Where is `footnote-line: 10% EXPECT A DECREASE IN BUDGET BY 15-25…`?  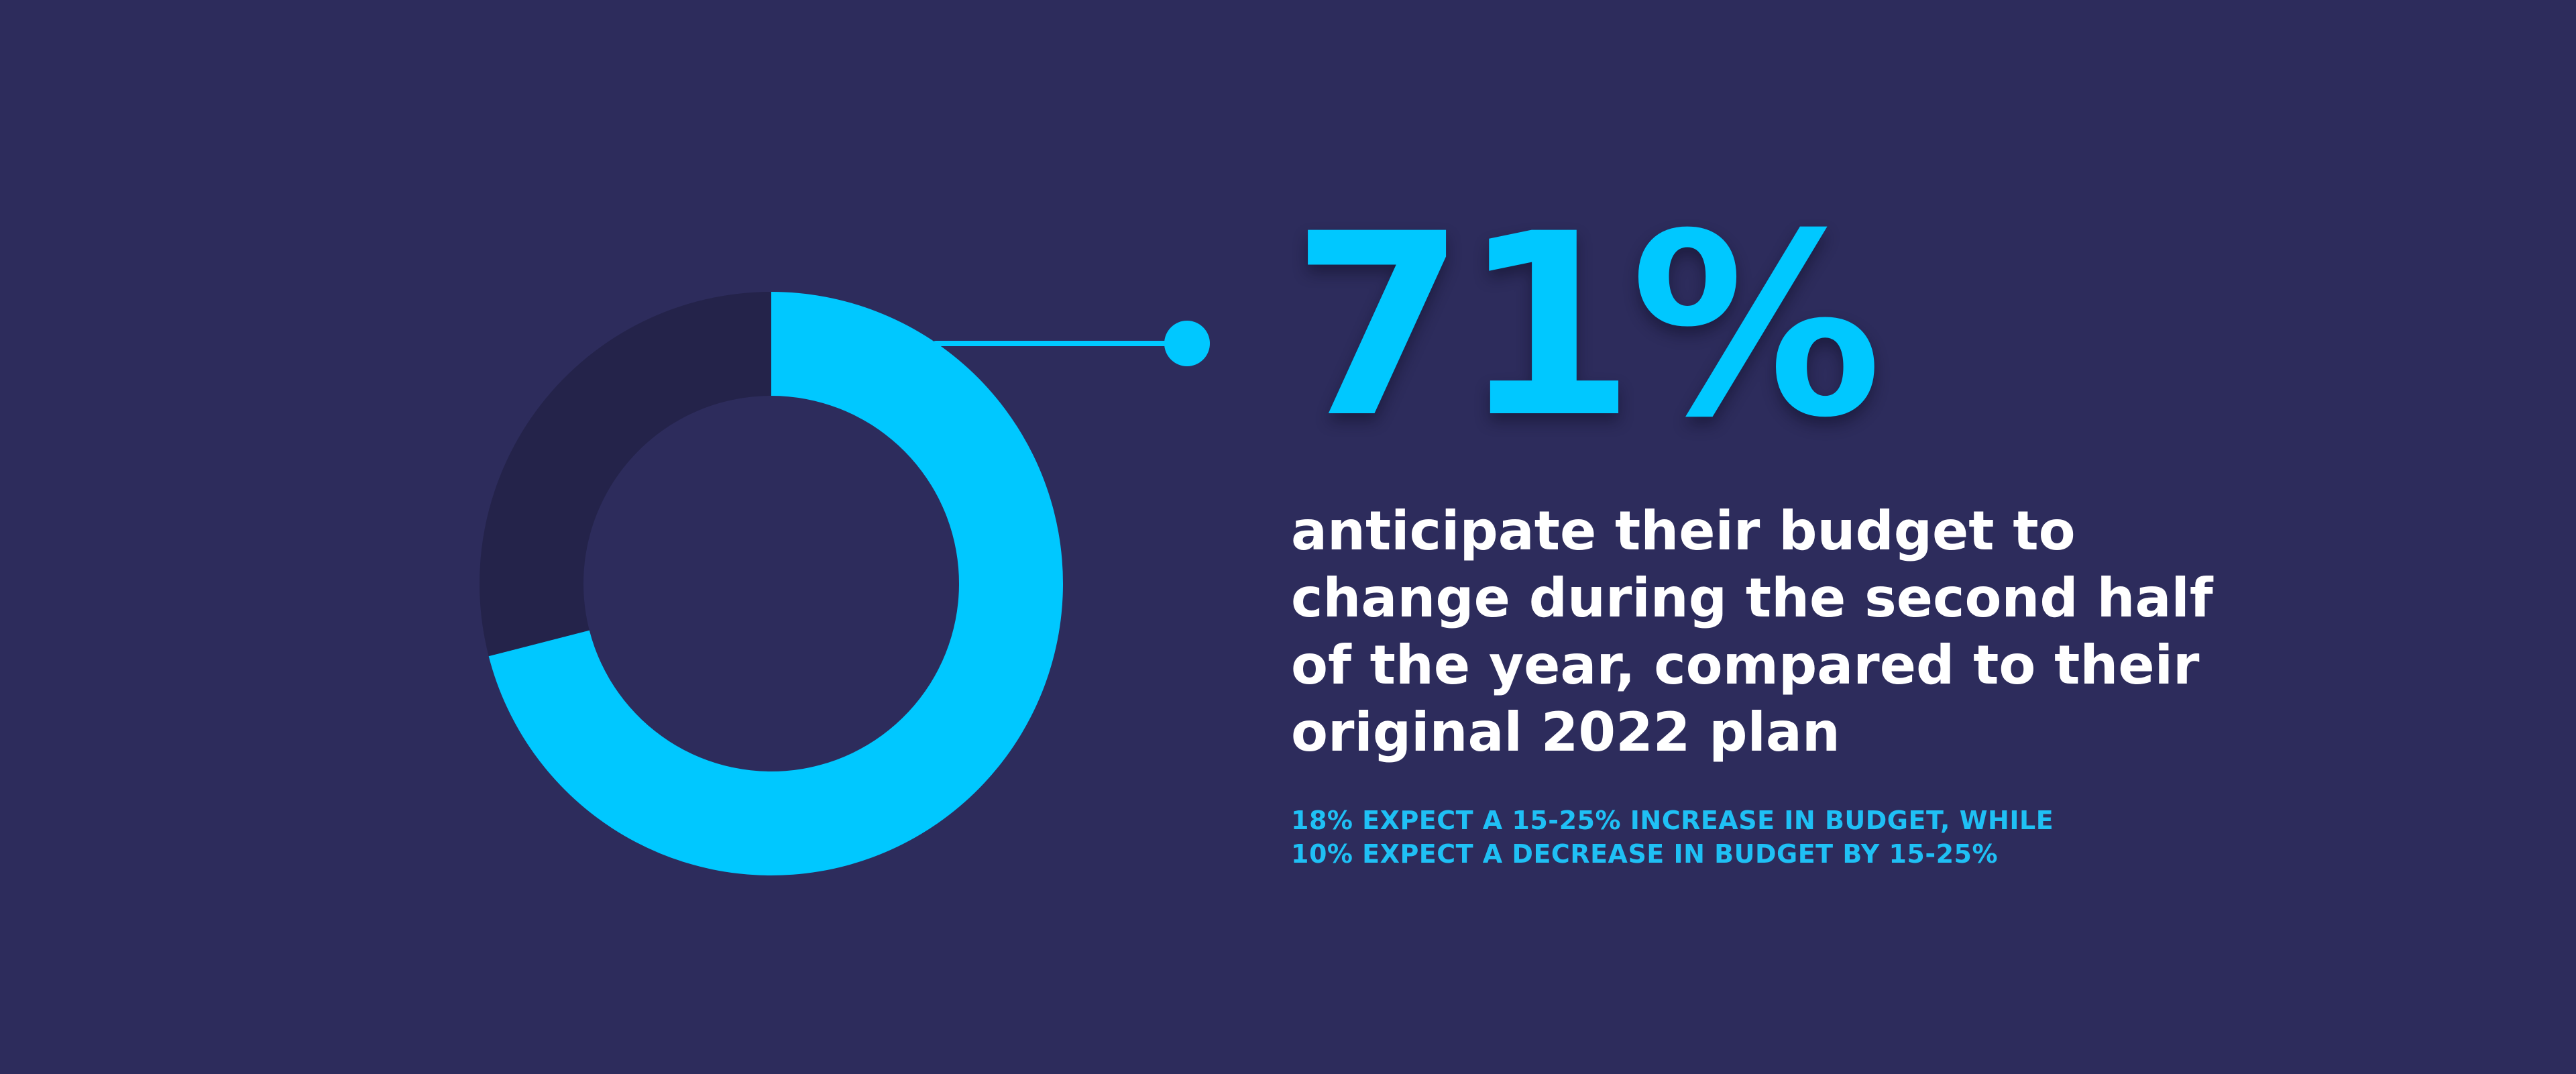 footnote-line: 10% EXPECT A DECREASE IN BUDGET BY 15-25… is located at coordinates (1645, 854).